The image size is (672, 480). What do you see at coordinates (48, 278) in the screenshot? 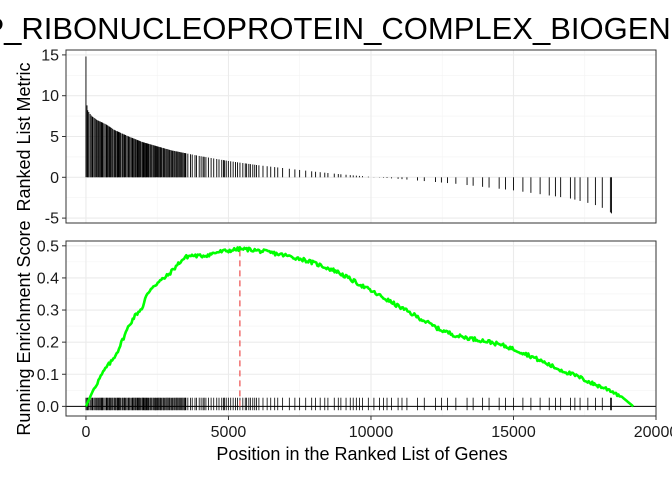
I see `y-tick-label: 0.4` at bounding box center [48, 278].